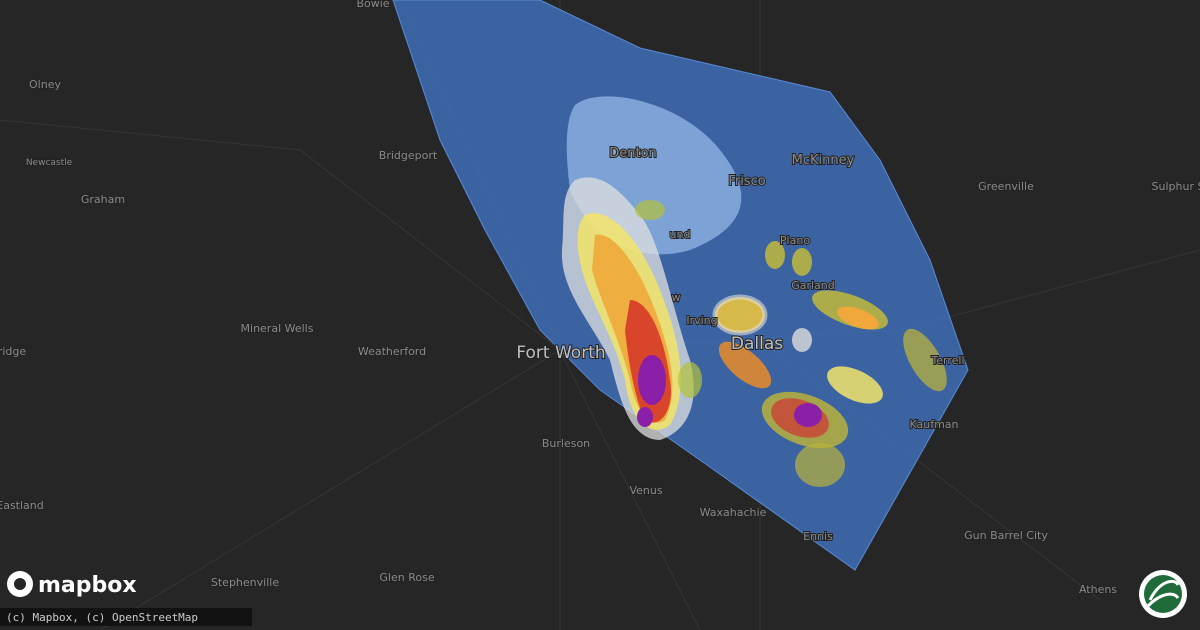  What do you see at coordinates (633, 153) in the screenshot?
I see `place-label: Denton` at bounding box center [633, 153].